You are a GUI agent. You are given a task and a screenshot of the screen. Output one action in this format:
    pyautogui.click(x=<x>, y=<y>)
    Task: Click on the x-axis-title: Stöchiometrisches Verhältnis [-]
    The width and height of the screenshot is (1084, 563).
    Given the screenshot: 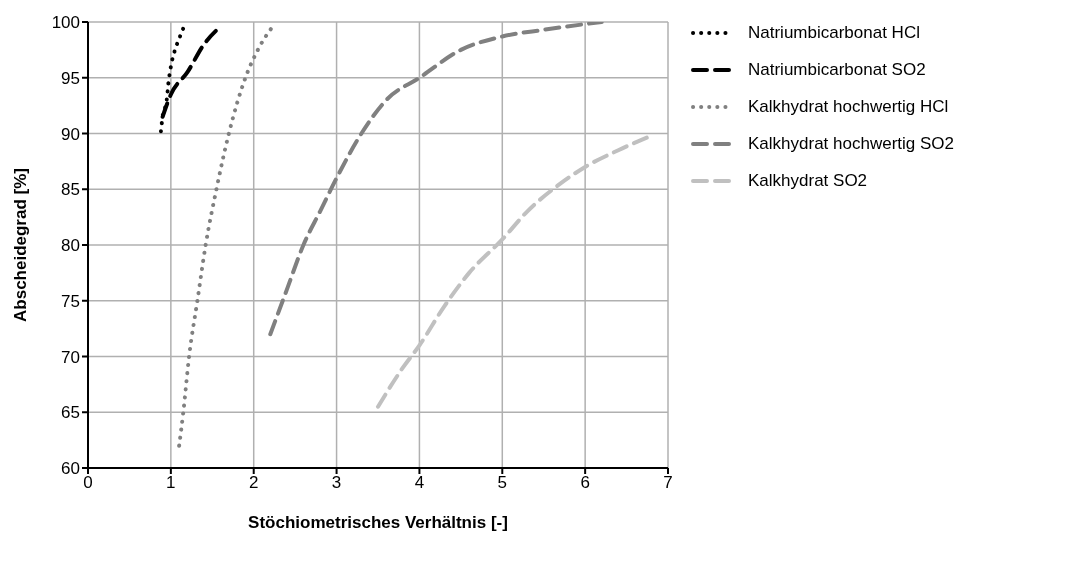 What is the action you would take?
    pyautogui.click(x=378, y=522)
    